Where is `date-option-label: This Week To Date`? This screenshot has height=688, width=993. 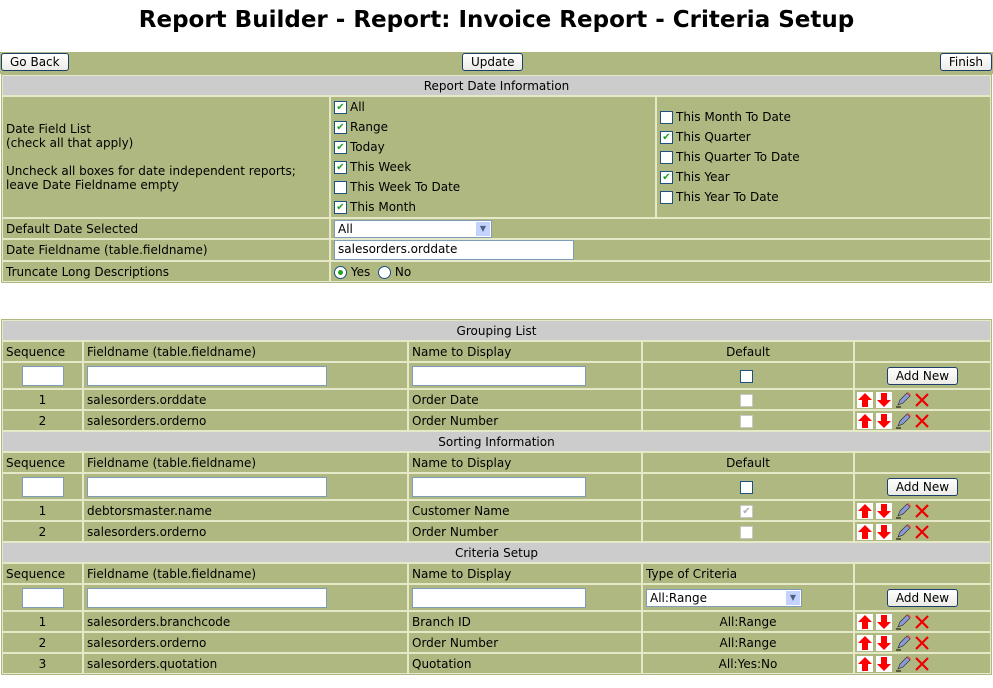
date-option-label: This Week To Date is located at coordinates (405, 187).